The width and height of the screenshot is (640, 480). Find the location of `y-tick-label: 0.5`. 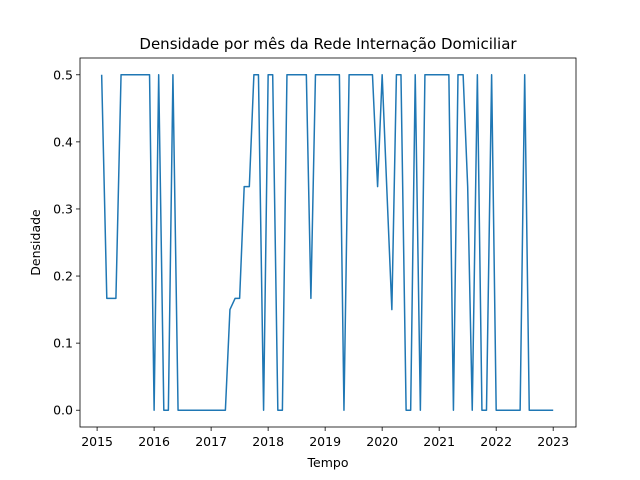

y-tick-label: 0.5 is located at coordinates (63, 74).